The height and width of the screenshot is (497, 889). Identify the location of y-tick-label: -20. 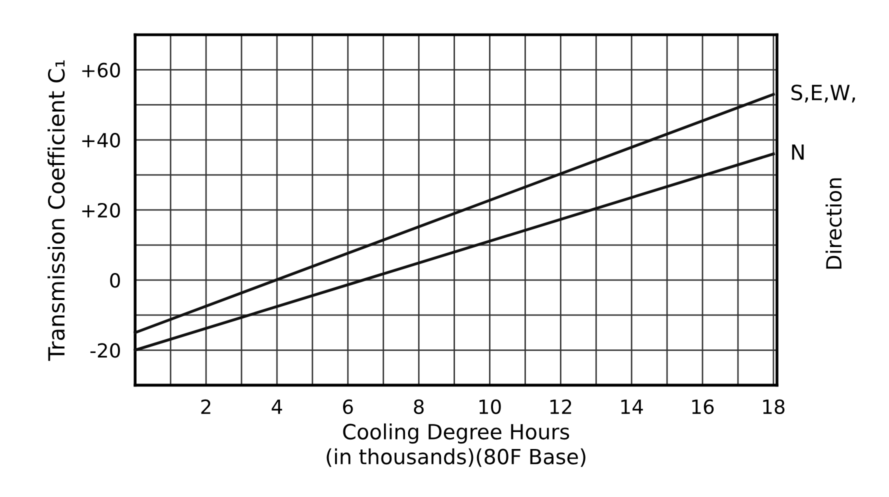
(105, 350).